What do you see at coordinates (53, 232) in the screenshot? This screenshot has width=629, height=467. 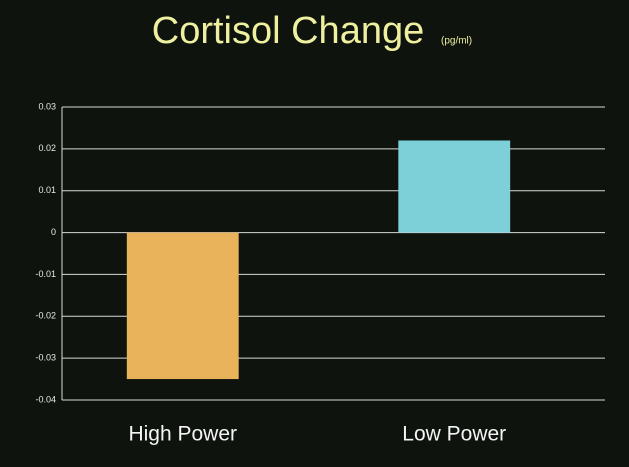 I see `y-tick-label: 0` at bounding box center [53, 232].